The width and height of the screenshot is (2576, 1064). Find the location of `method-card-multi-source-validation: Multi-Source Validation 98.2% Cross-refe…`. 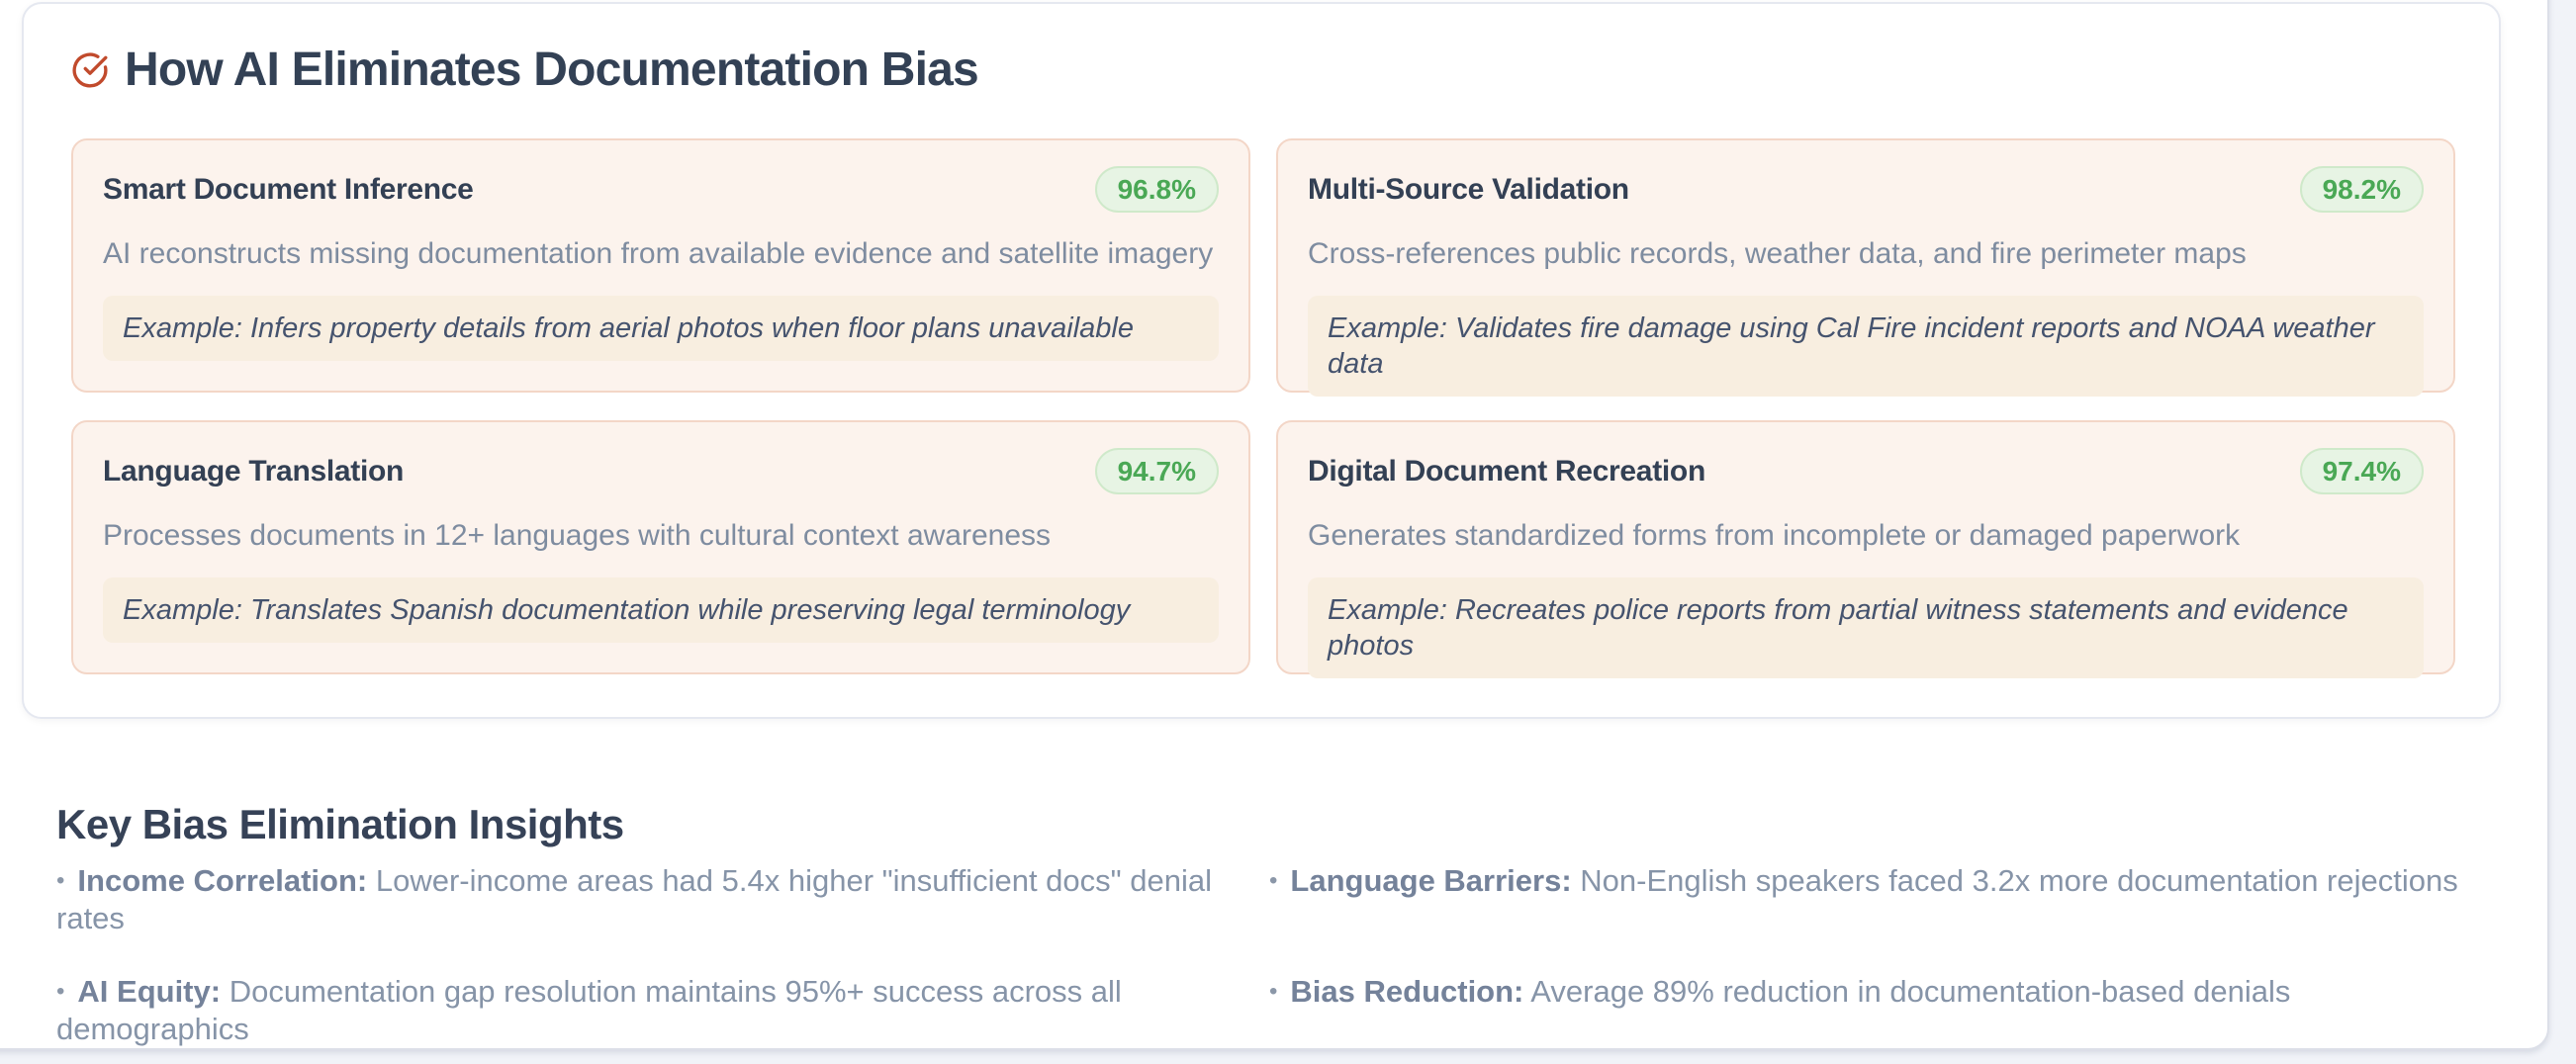

method-card-multi-source-validation: Multi-Source Validation 98.2% Cross-refe… is located at coordinates (1865, 267).